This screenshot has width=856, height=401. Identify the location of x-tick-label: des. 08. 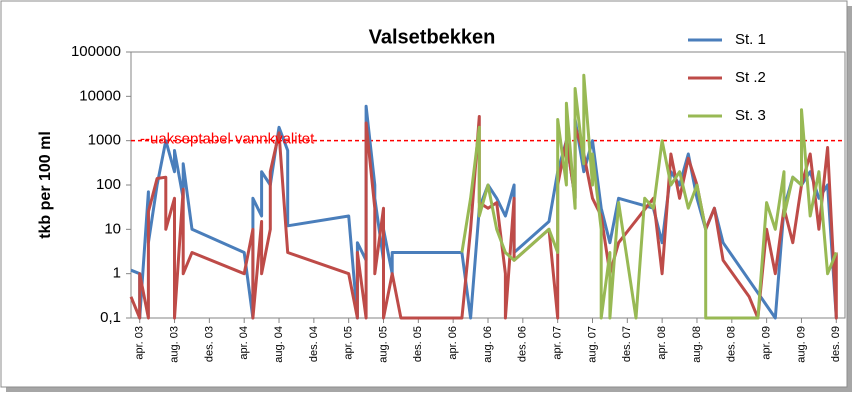
(732, 344).